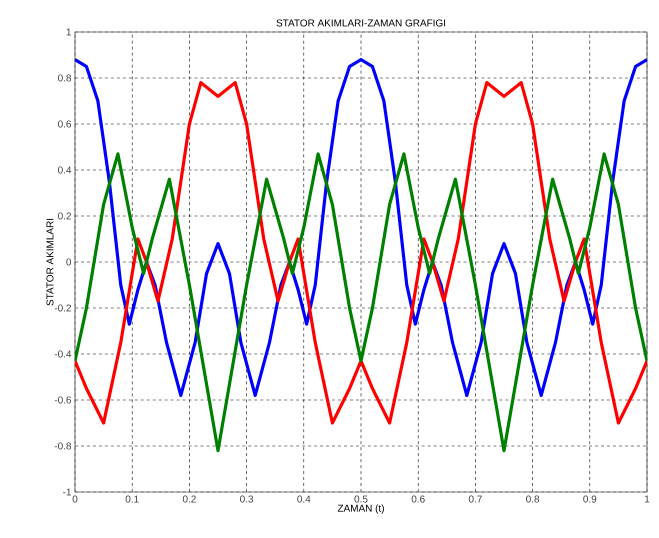  Describe the element at coordinates (303, 499) in the screenshot. I see `x-tick-label: 0.4` at that location.